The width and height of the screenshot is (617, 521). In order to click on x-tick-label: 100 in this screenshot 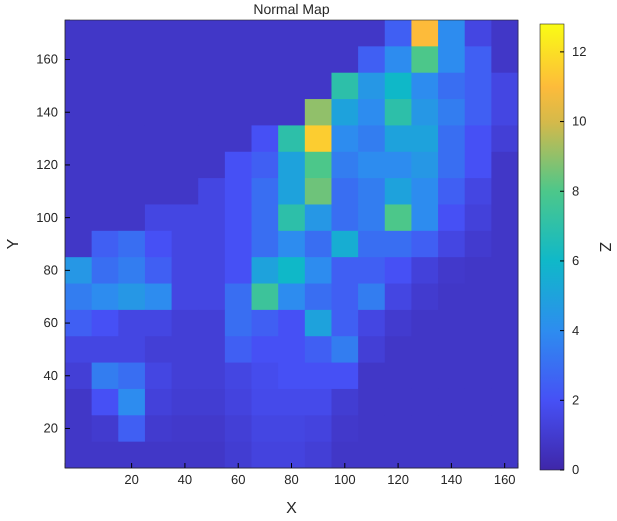, I will do `click(345, 480)`.